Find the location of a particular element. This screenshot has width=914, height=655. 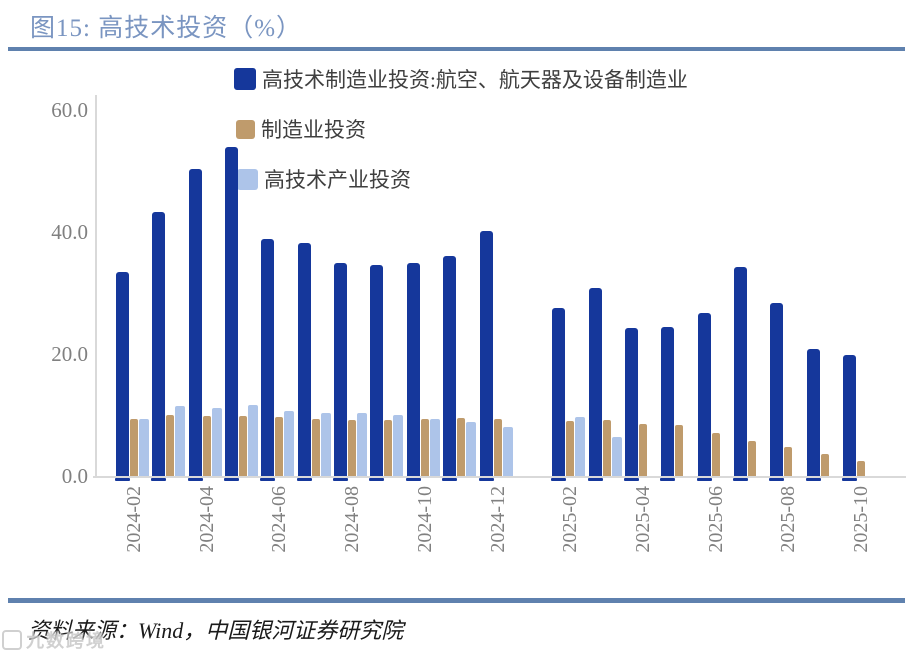

legend-item-aero-investment: 高技术制造业投资:航空、航天器及设备制造业 is located at coordinates (461, 79).